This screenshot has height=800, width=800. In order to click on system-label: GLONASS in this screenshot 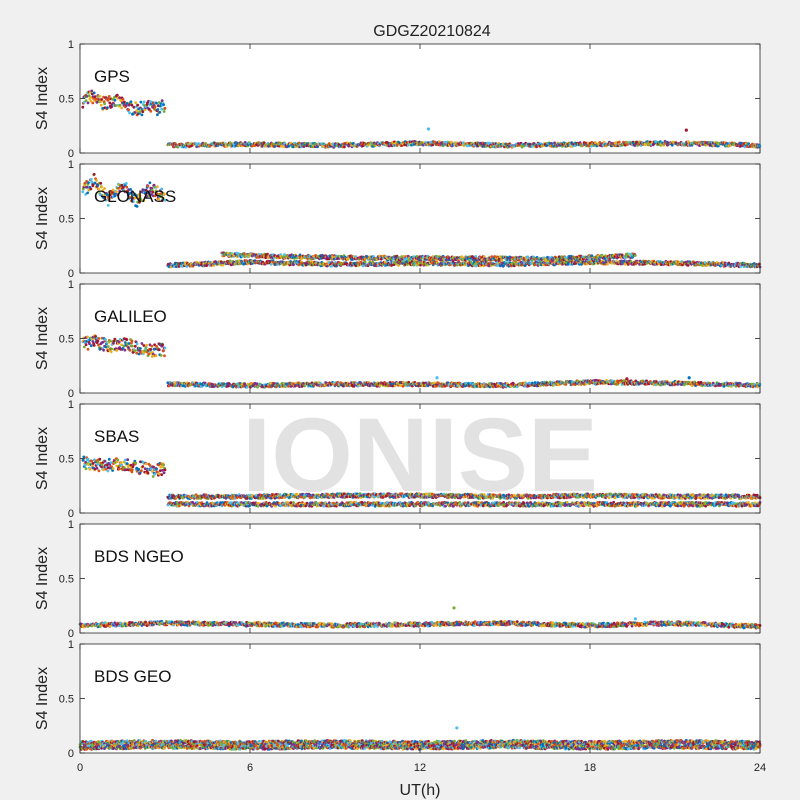, I will do `click(135, 196)`.